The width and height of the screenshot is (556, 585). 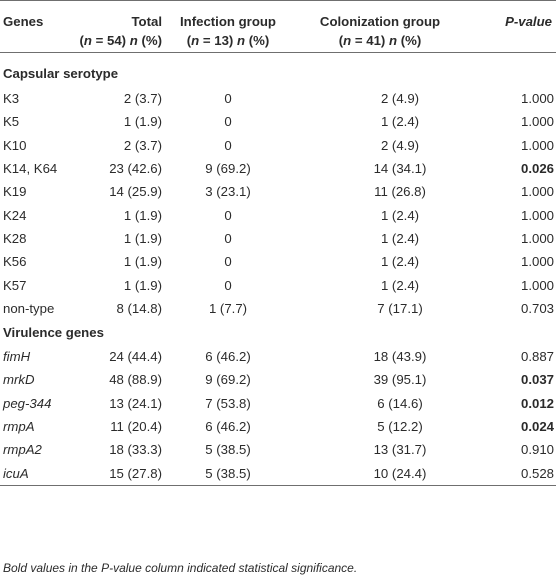 I want to click on gene-cell: peg-344, so click(x=27, y=403).